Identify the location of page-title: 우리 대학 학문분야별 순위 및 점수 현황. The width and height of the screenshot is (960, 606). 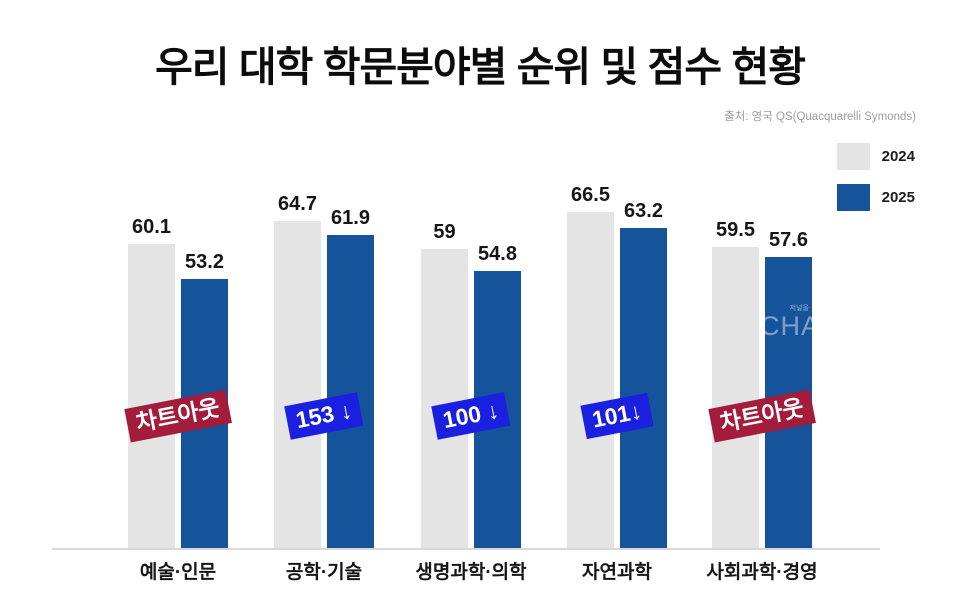
(480, 67).